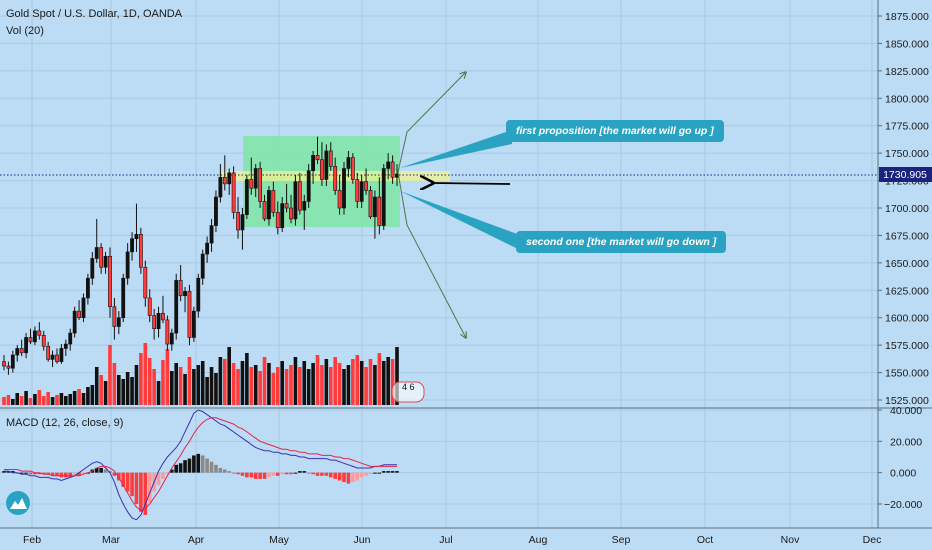  What do you see at coordinates (65, 423) in the screenshot?
I see `macd-label: MACD (12, 26, close, 9)` at bounding box center [65, 423].